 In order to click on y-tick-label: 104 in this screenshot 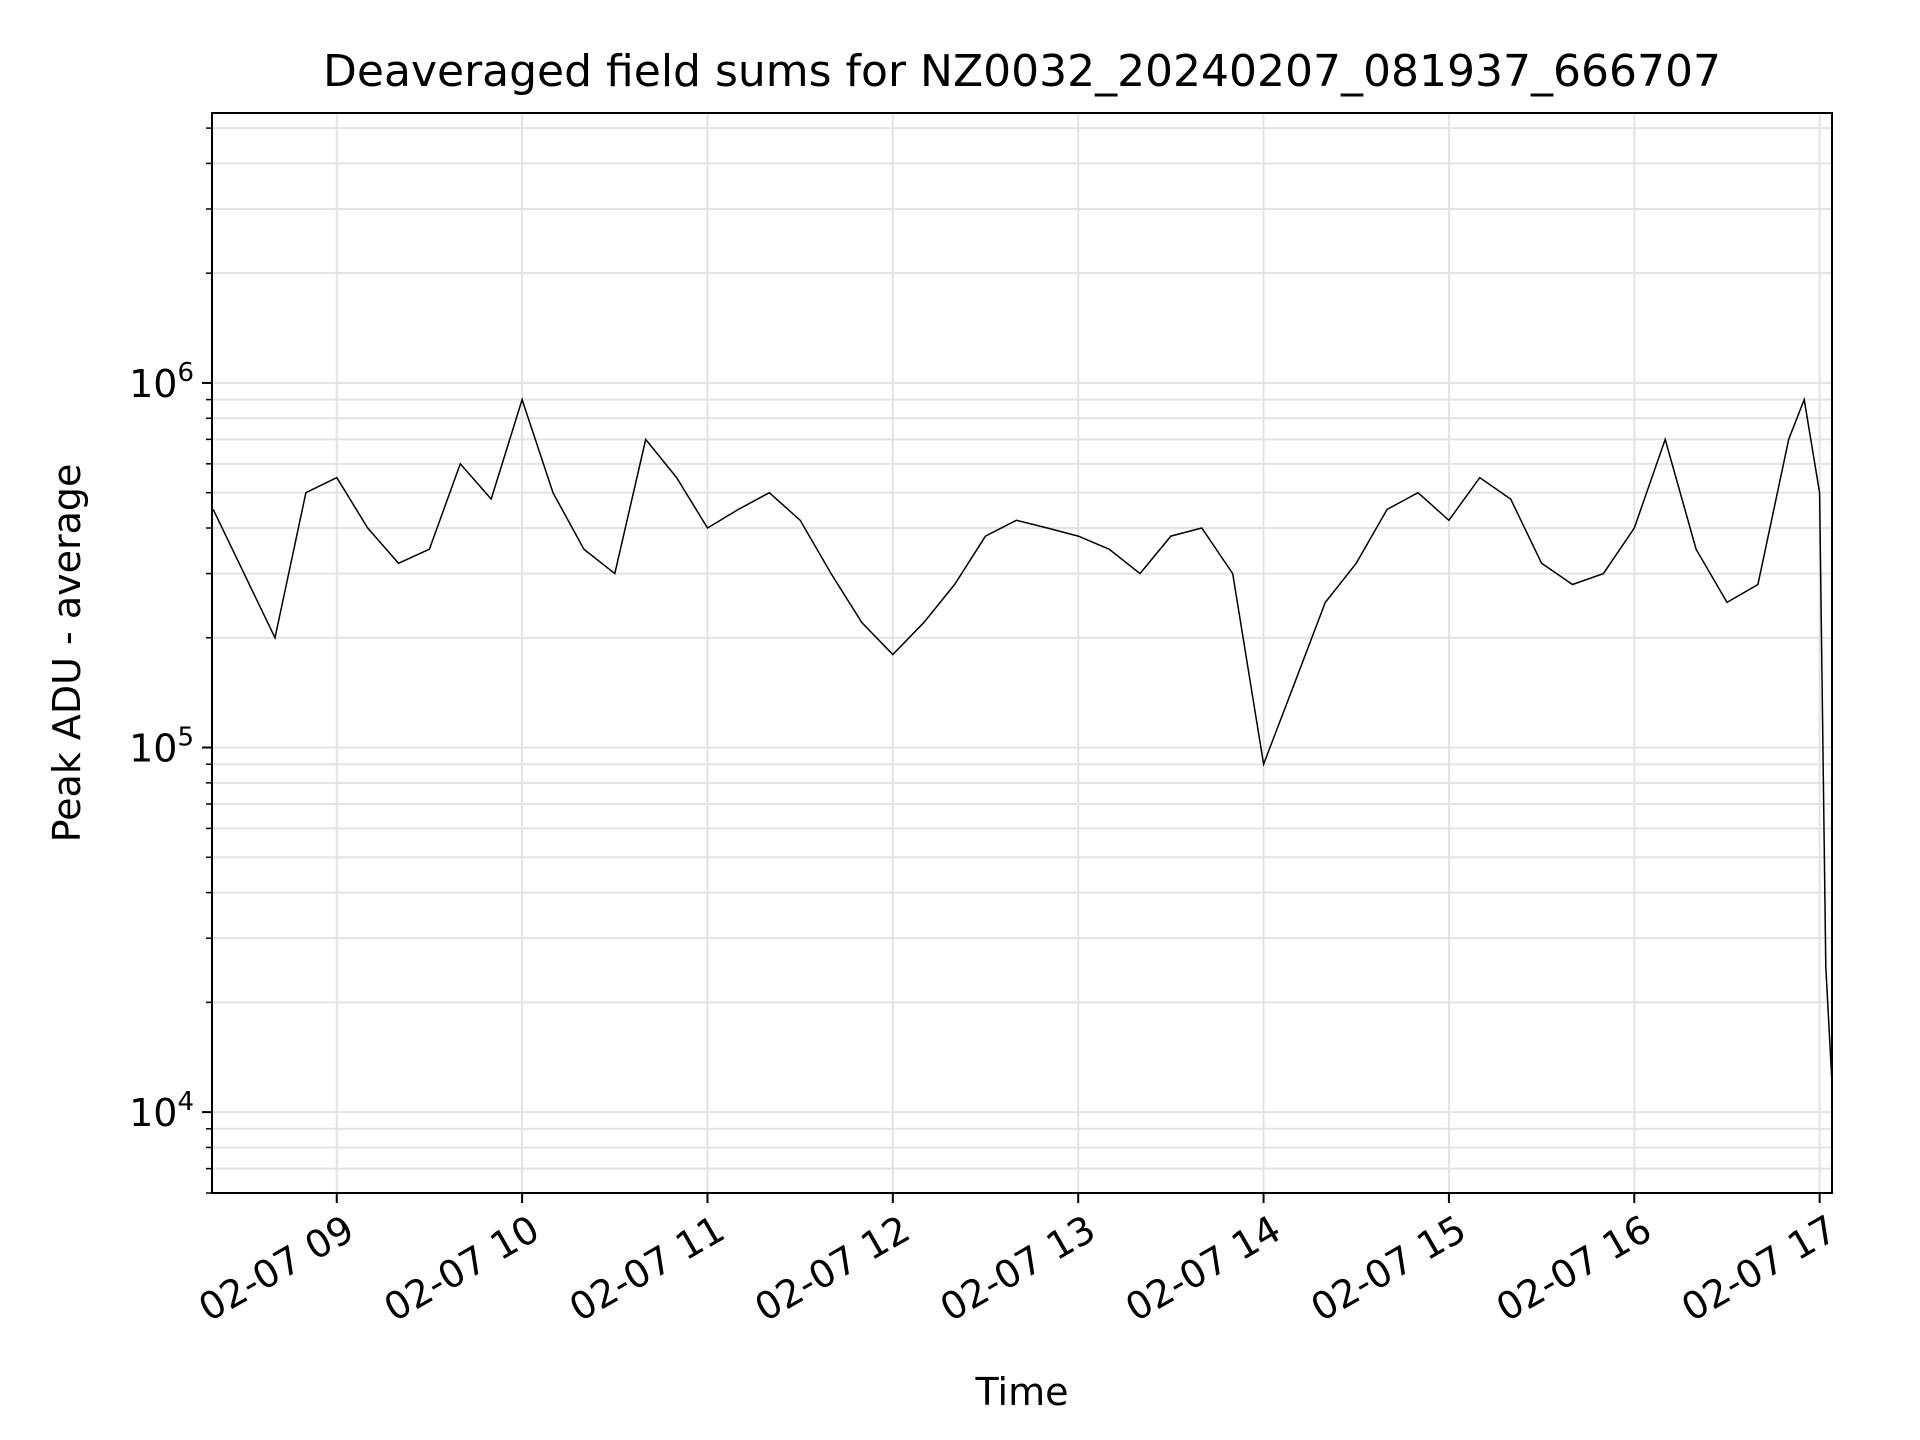, I will do `click(161, 1111)`.